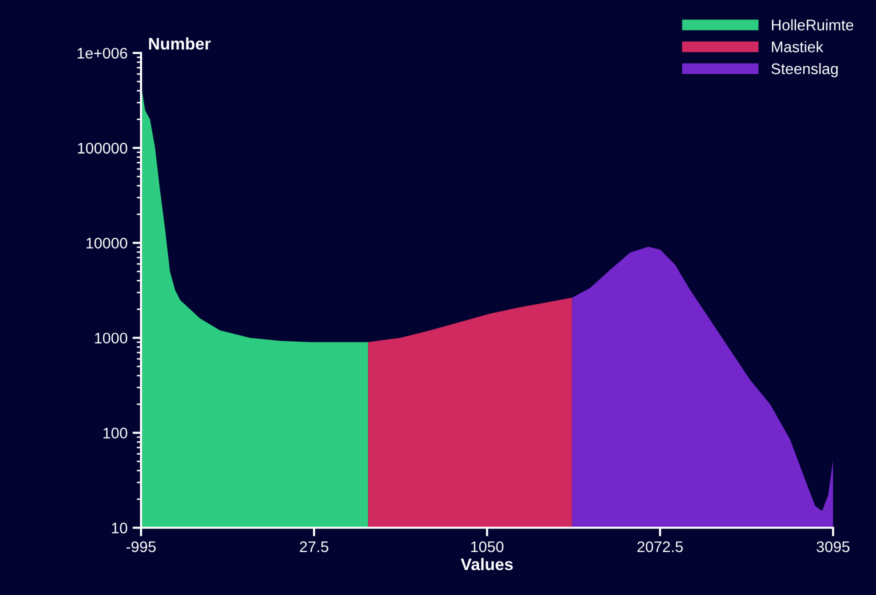  Describe the element at coordinates (833, 546) in the screenshot. I see `x-tick-label: 3095` at that location.